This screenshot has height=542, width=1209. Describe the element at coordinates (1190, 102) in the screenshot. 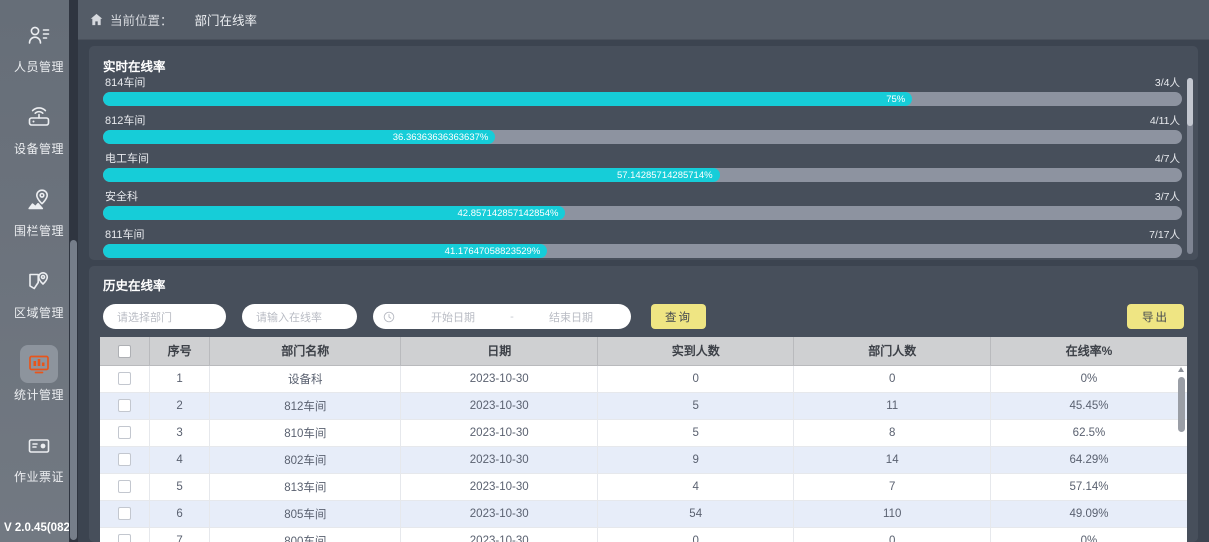

I see `realtime-scrollbar-thumb` at that location.